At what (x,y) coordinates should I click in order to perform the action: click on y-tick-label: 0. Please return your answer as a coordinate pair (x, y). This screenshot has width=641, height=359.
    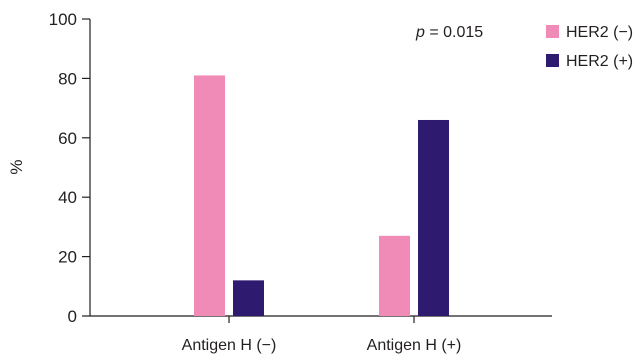
    Looking at the image, I should click on (72, 316).